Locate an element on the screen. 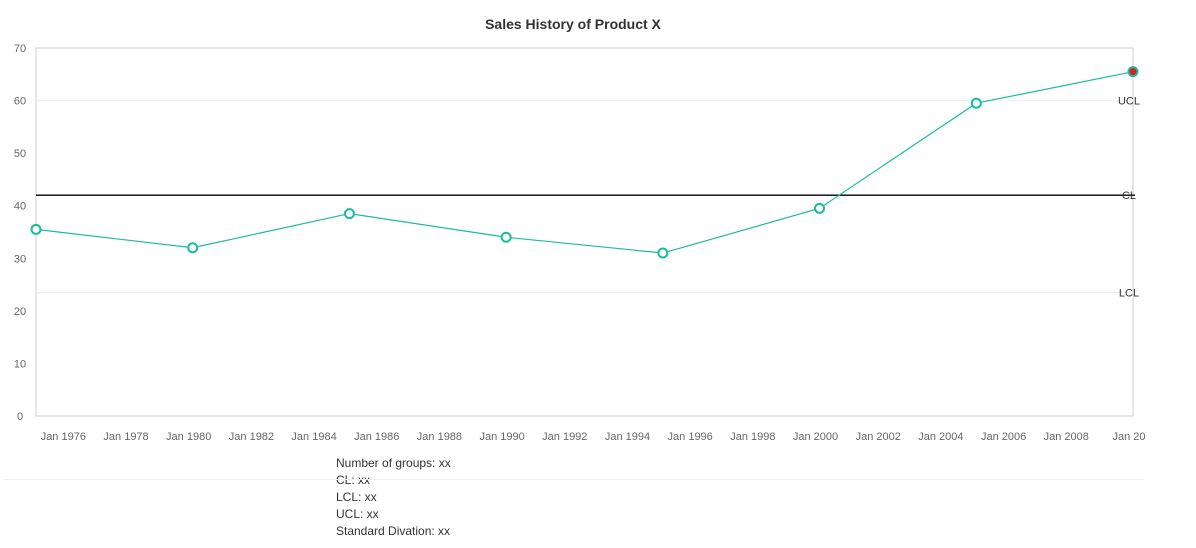 This screenshot has width=1196, height=548. control-line-label-lcl: LCL is located at coordinates (1129, 293).